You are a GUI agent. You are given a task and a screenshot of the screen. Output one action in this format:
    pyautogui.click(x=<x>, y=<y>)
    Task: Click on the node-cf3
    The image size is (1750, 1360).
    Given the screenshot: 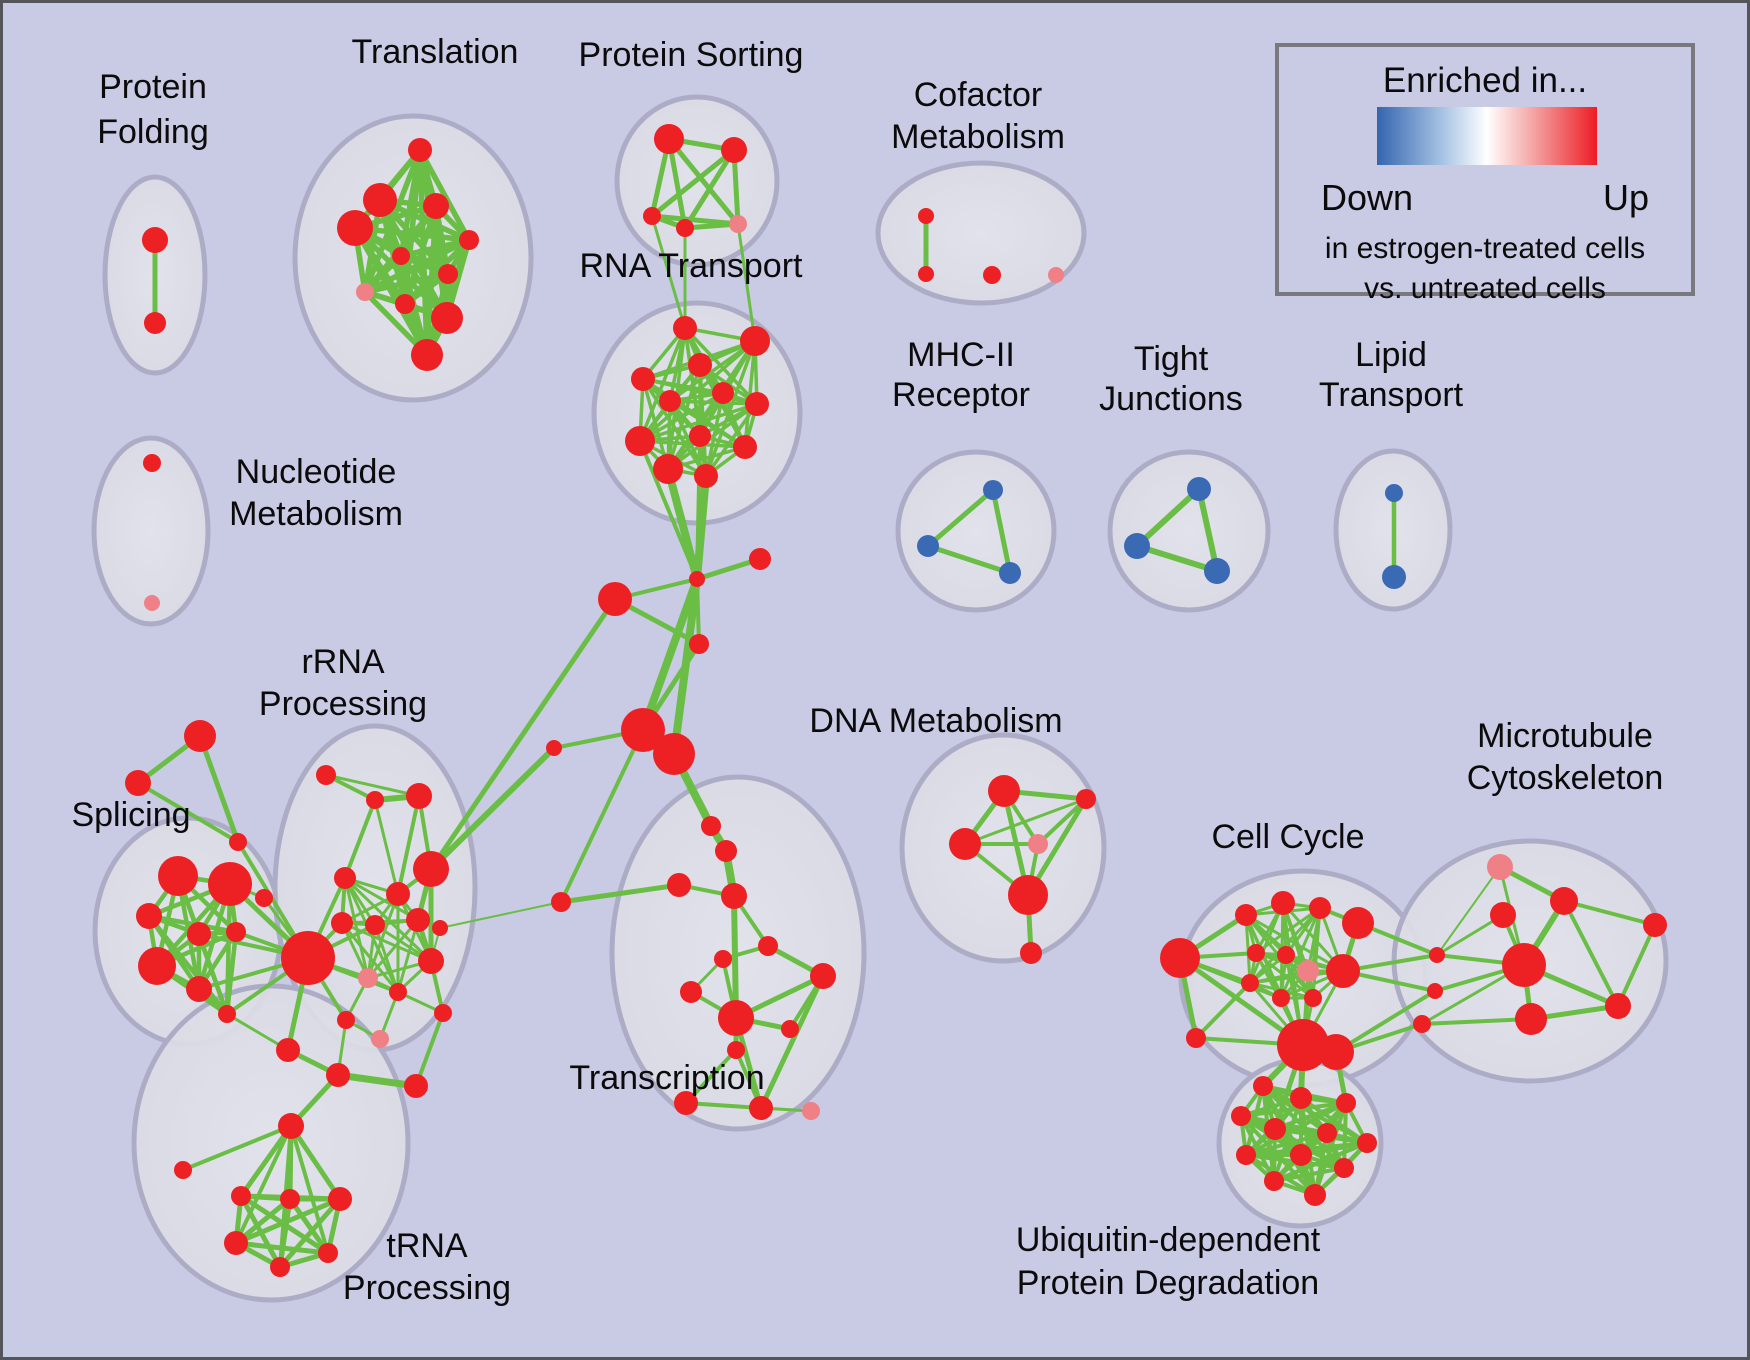 What is the action you would take?
    pyautogui.click(x=1056, y=275)
    